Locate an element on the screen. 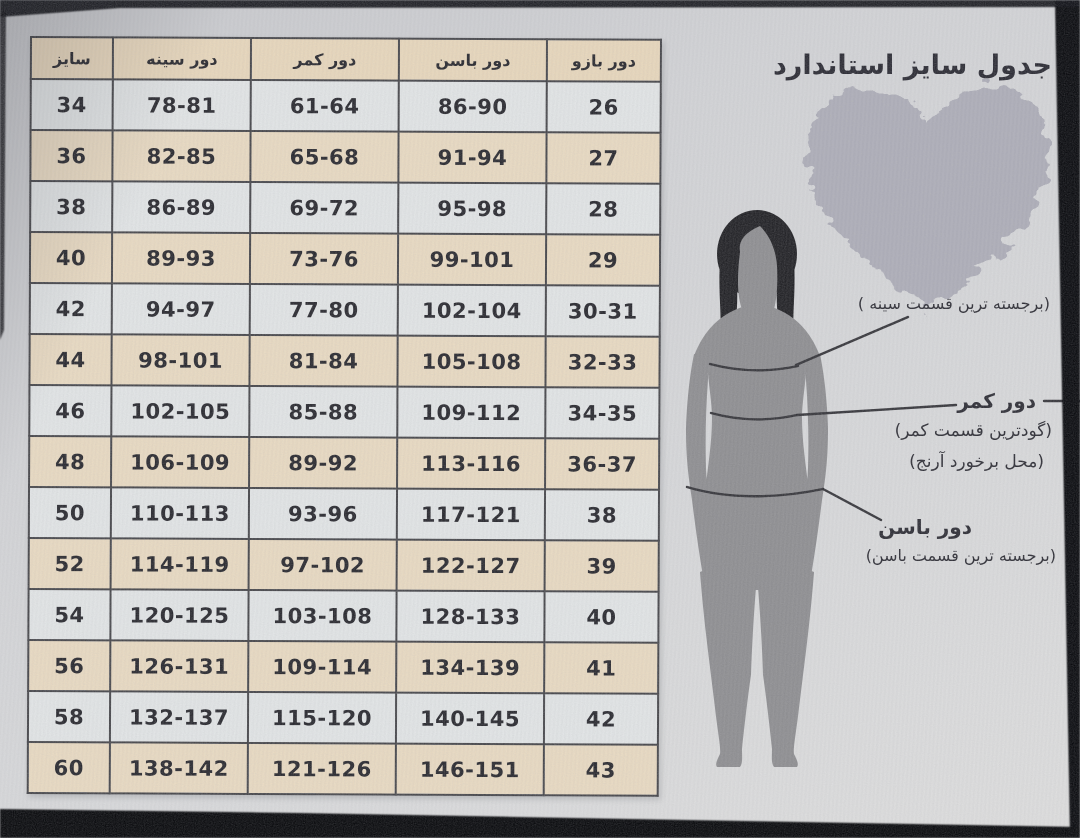 Image resolution: width=1080 pixels, height=838 pixels. column-header: دور کمر is located at coordinates (324, 59).